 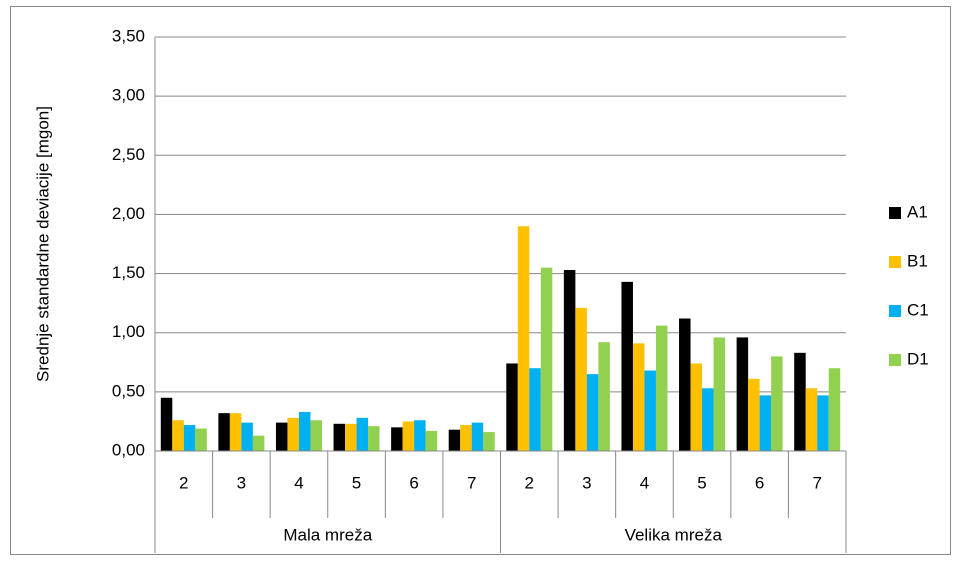 I want to click on y-tick-label: 1,50, so click(x=128, y=272).